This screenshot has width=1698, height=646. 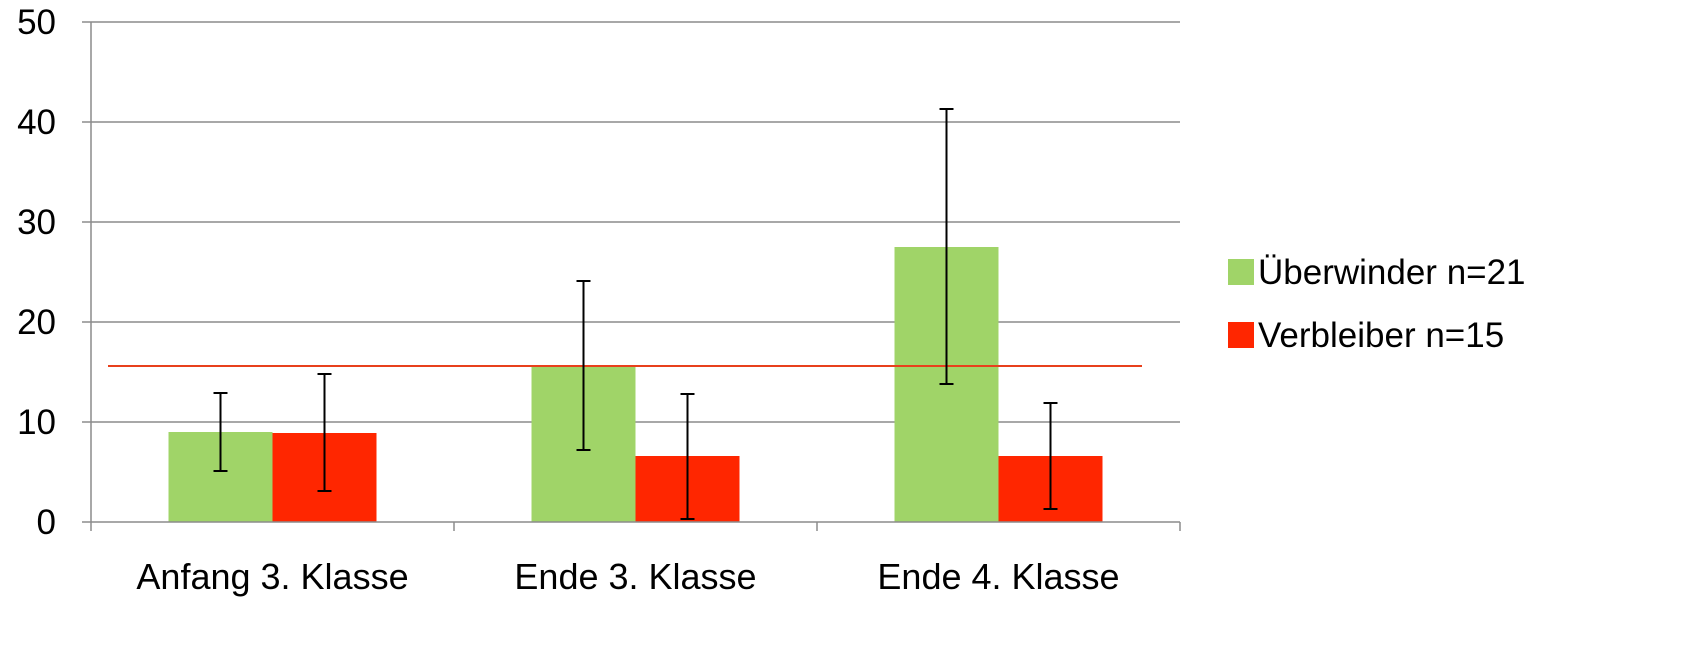 What do you see at coordinates (998, 576) in the screenshot?
I see `x-category-label: Ende 4. Klasse` at bounding box center [998, 576].